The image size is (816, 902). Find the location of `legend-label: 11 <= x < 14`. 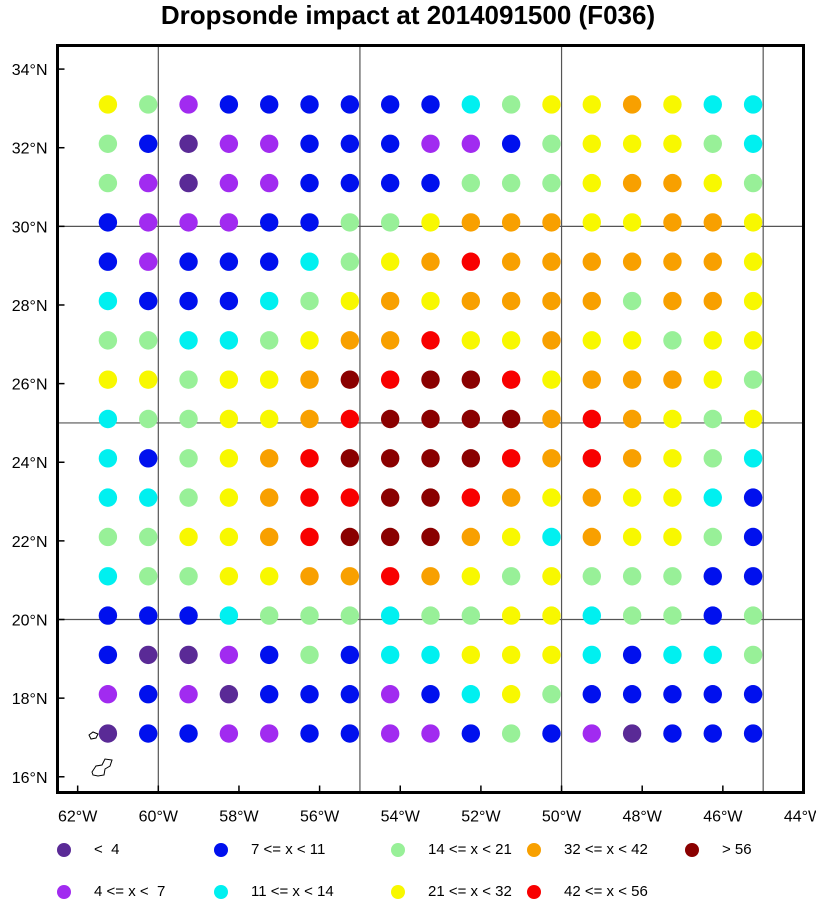

legend-label: 11 <= x < 14 is located at coordinates (292, 891).